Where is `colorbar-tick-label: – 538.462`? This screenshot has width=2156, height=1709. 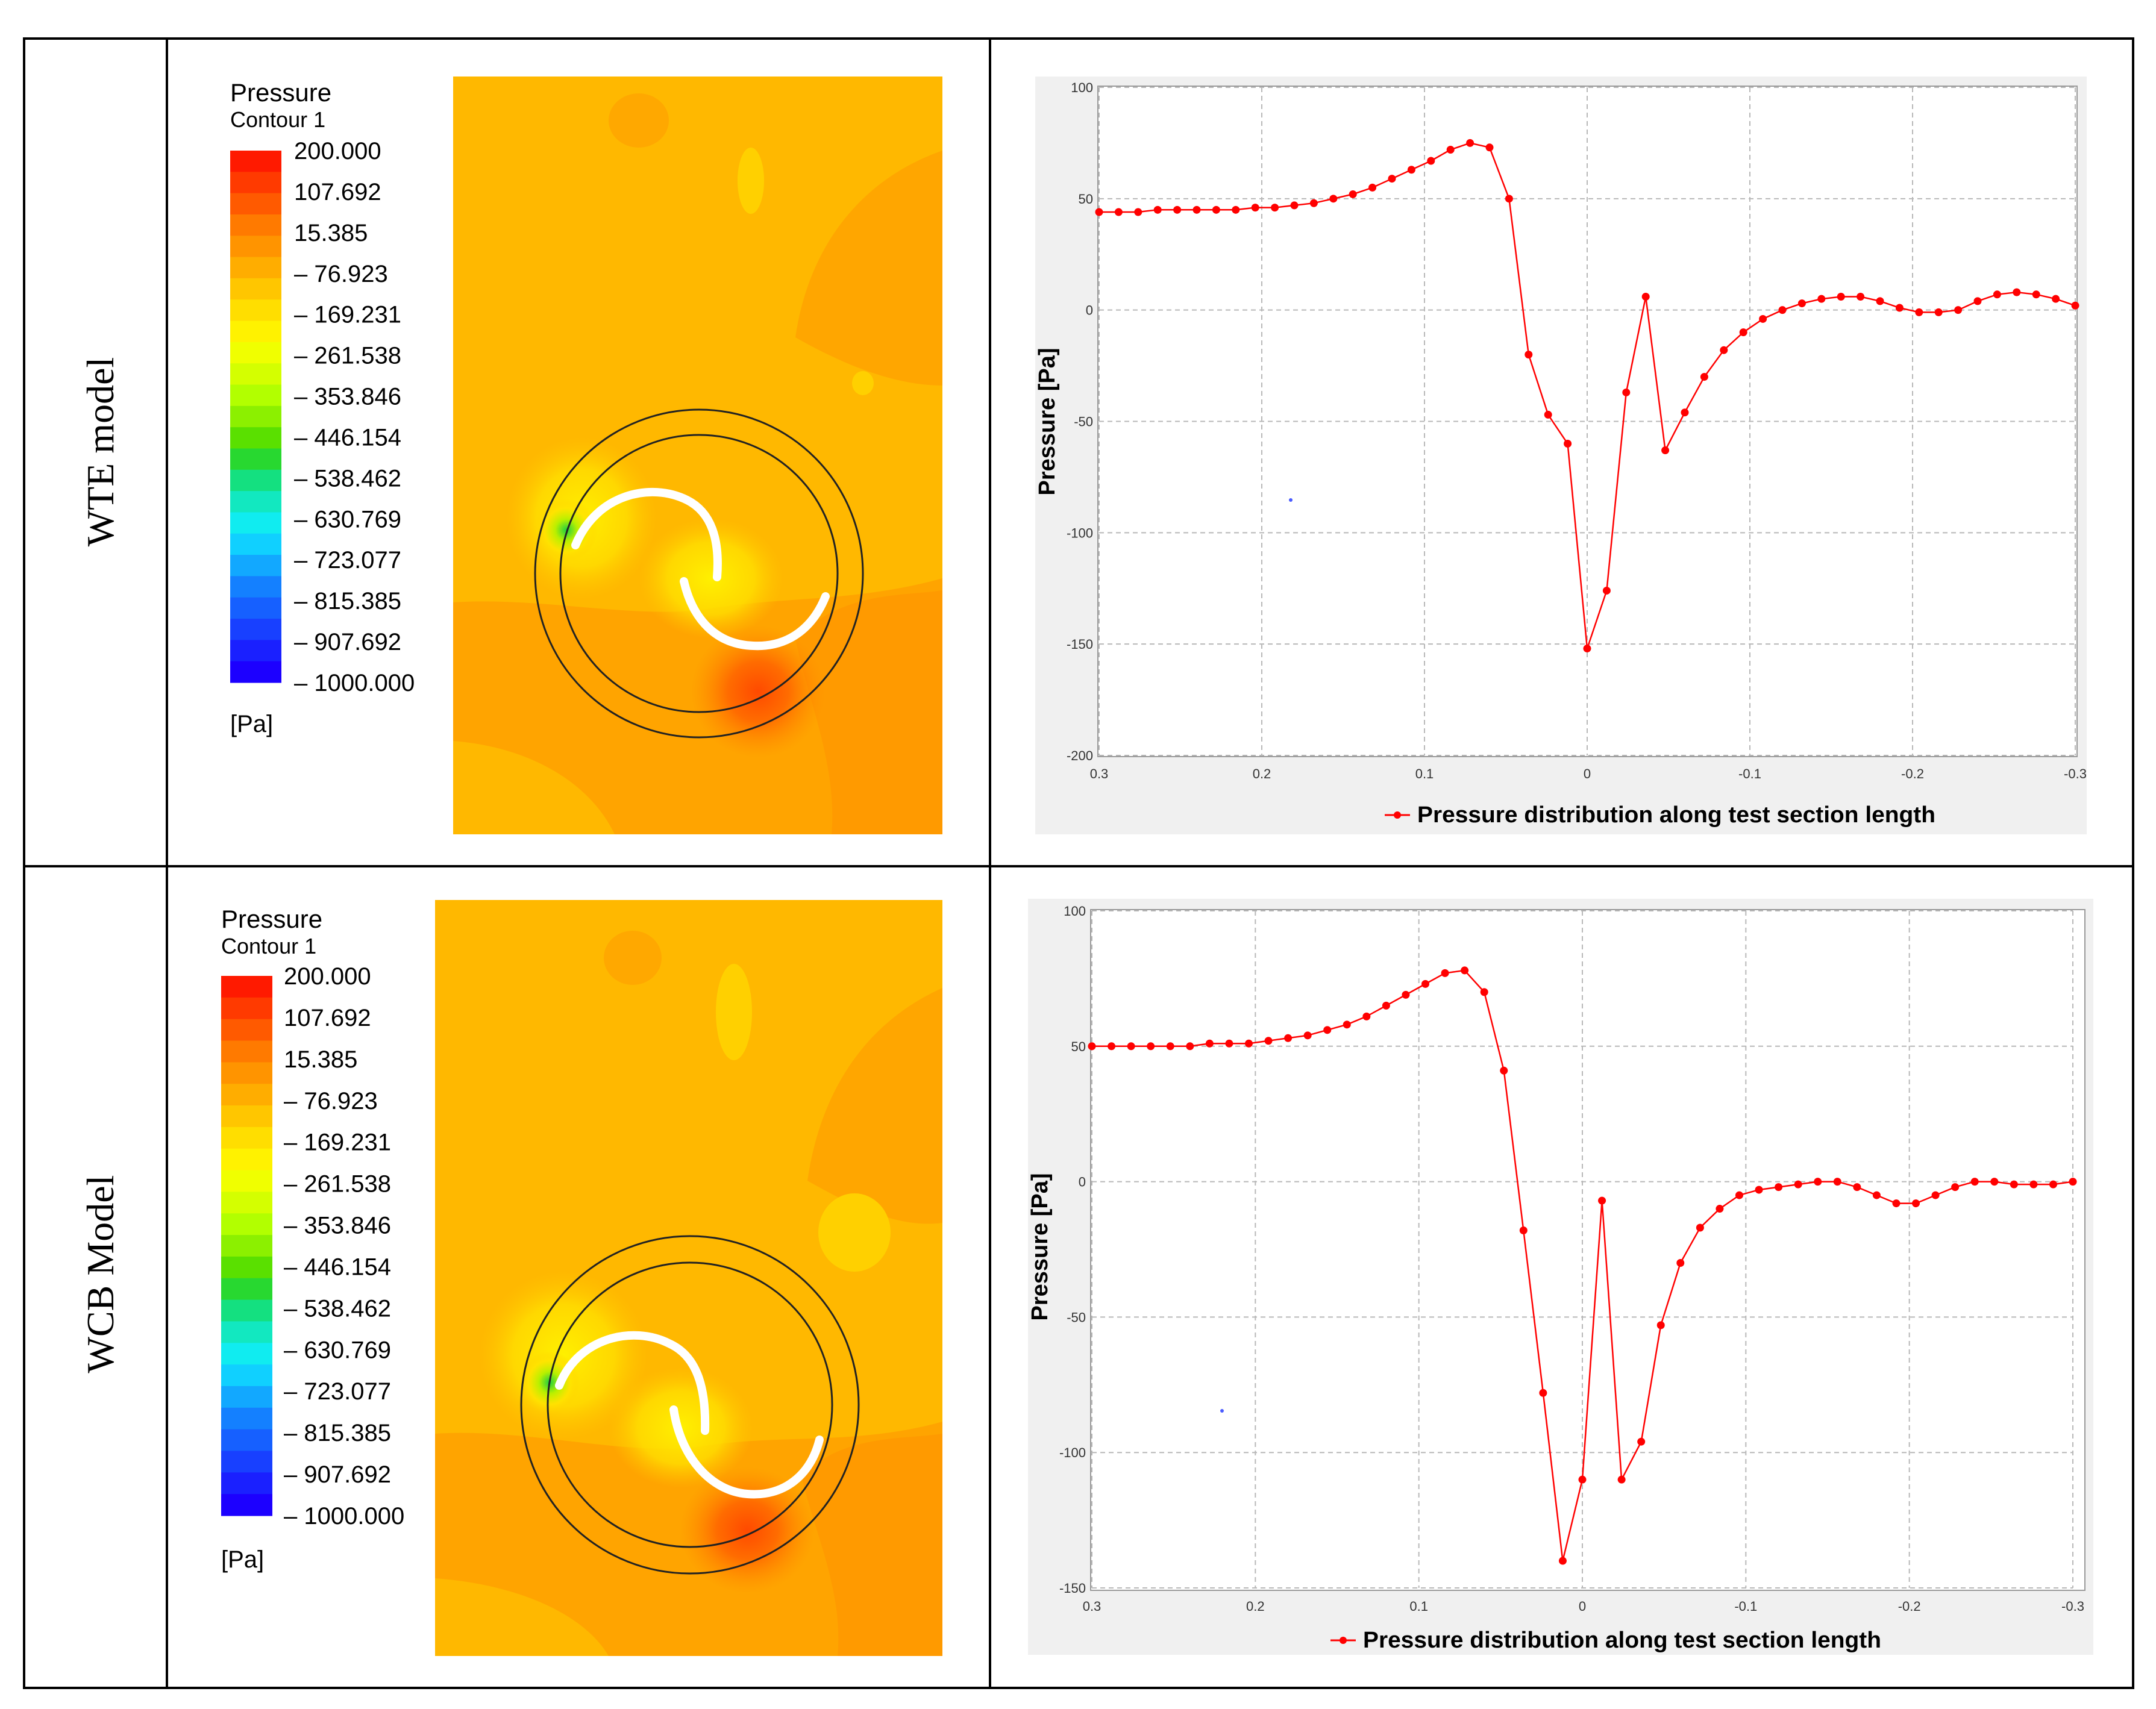 colorbar-tick-label: – 538.462 is located at coordinates (347, 478).